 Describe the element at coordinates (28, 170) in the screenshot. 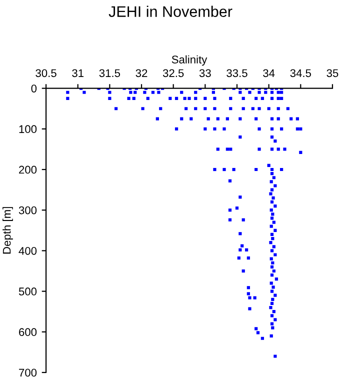

I see `y-tick-label: 200` at that location.